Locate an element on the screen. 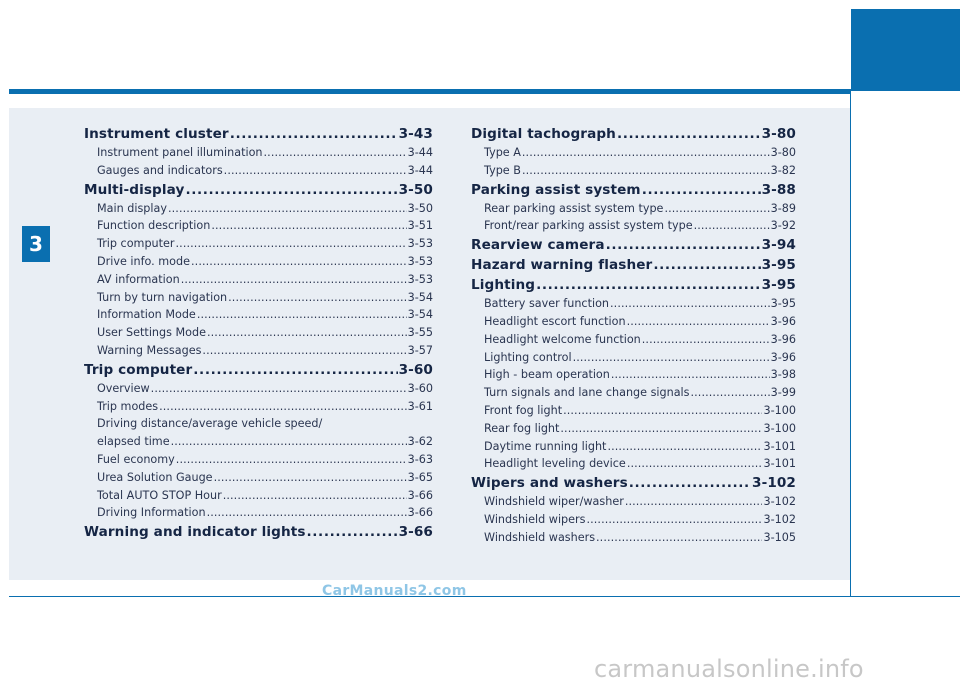 The width and height of the screenshot is (960, 689). toc-subsection-entry: High - beam operation 3-98 is located at coordinates (633, 375).